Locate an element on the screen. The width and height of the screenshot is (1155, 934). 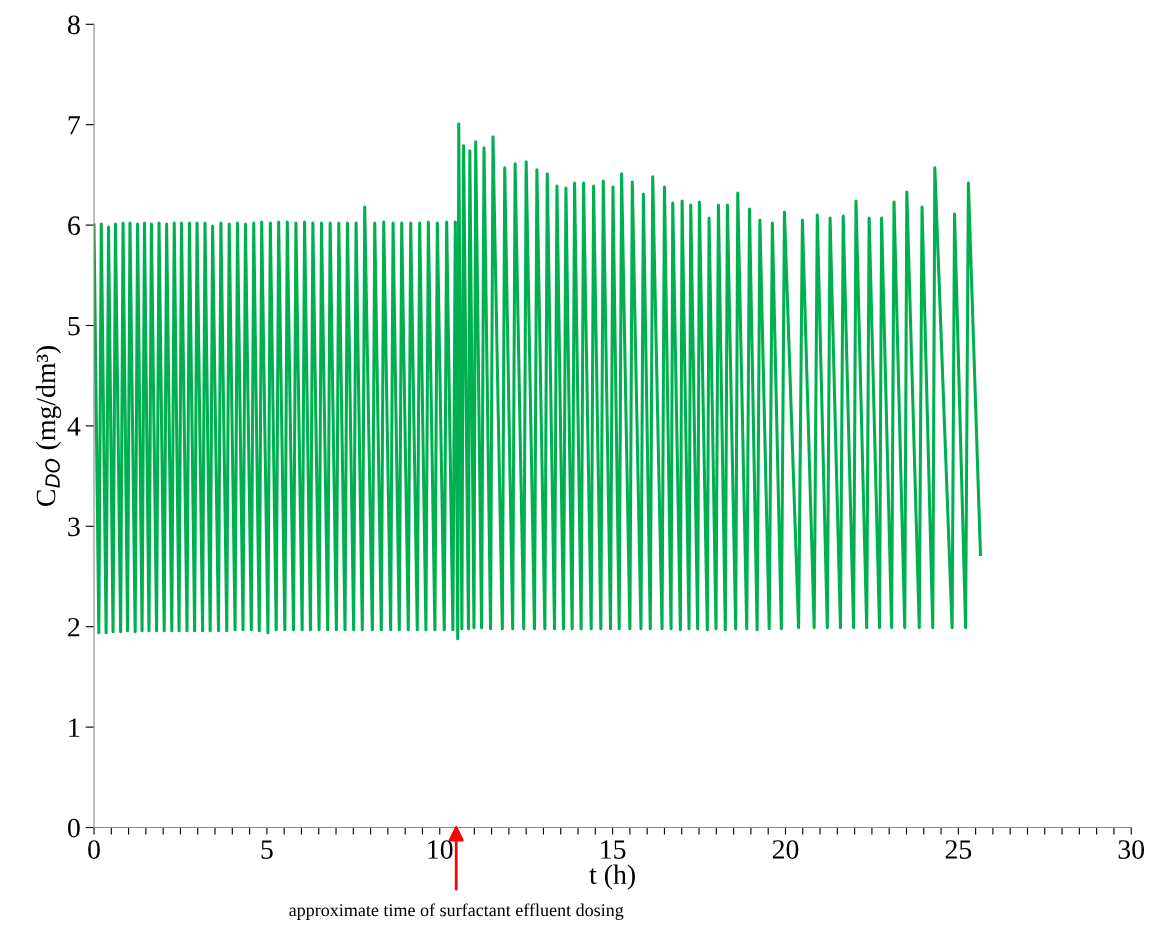
text: approximate time of surfactant effluent dosing is located at coordinates (456, 911).